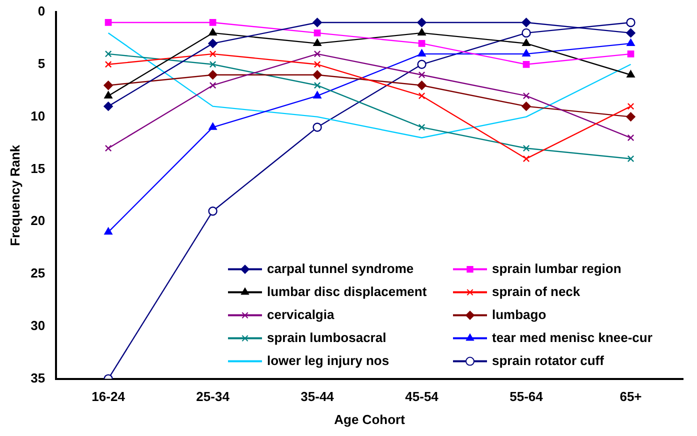  I want to click on y-tick-label: 10, so click(38, 116).